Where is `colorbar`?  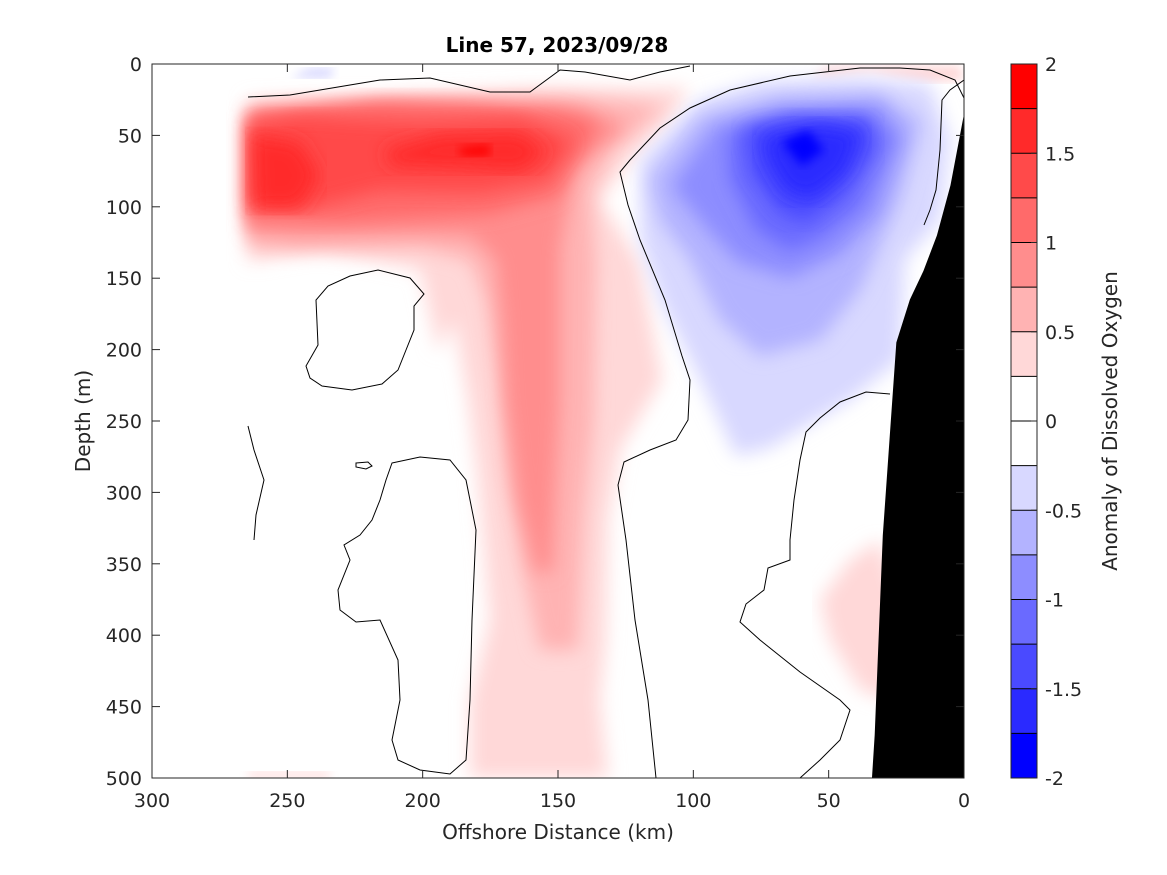
colorbar is located at coordinates (1024, 421).